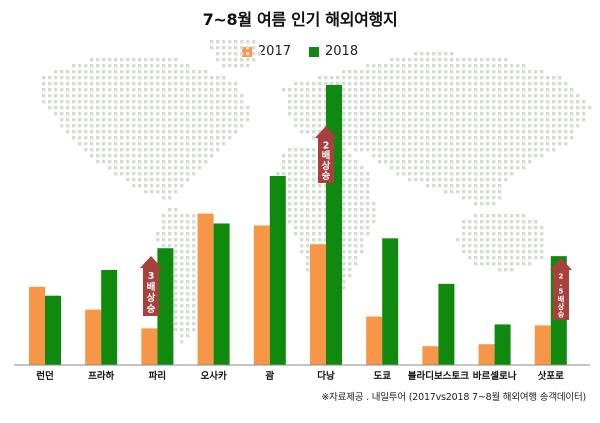 The image size is (600, 423). I want to click on category-label-0: 런던, so click(44, 376).